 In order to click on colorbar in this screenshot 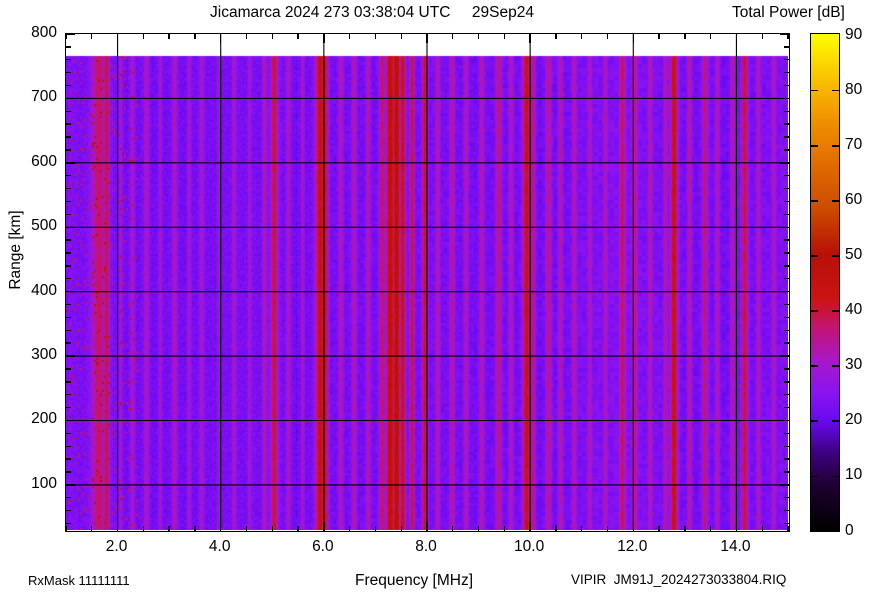, I will do `click(825, 282)`.